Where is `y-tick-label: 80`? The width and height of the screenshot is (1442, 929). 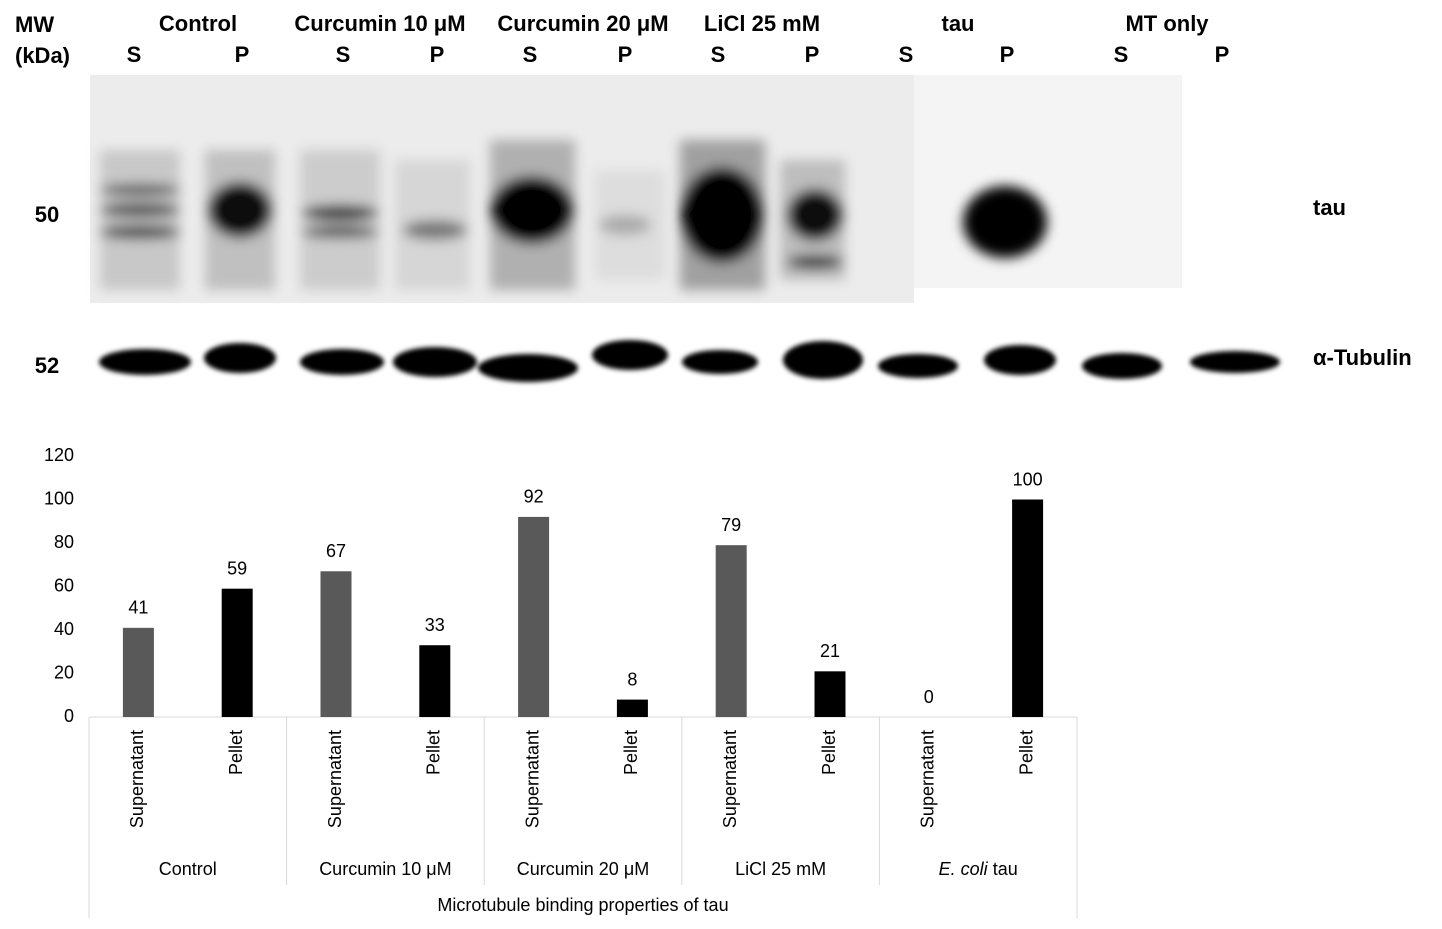 y-tick-label: 80 is located at coordinates (64, 542).